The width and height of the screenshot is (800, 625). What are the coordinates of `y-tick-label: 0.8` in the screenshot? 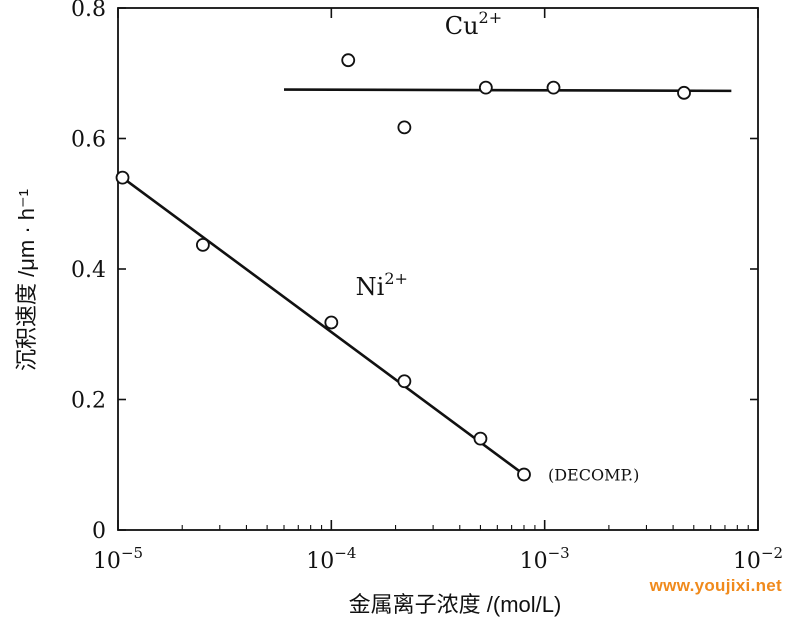 It's located at (88, 11).